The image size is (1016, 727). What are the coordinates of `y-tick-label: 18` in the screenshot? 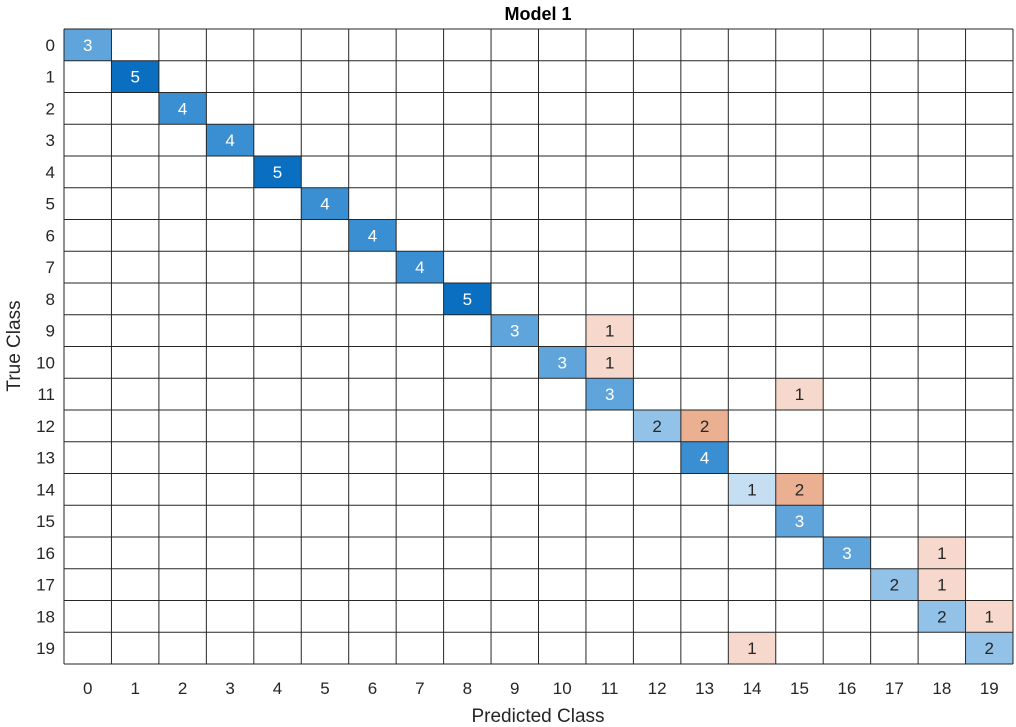 It's located at (45, 616).